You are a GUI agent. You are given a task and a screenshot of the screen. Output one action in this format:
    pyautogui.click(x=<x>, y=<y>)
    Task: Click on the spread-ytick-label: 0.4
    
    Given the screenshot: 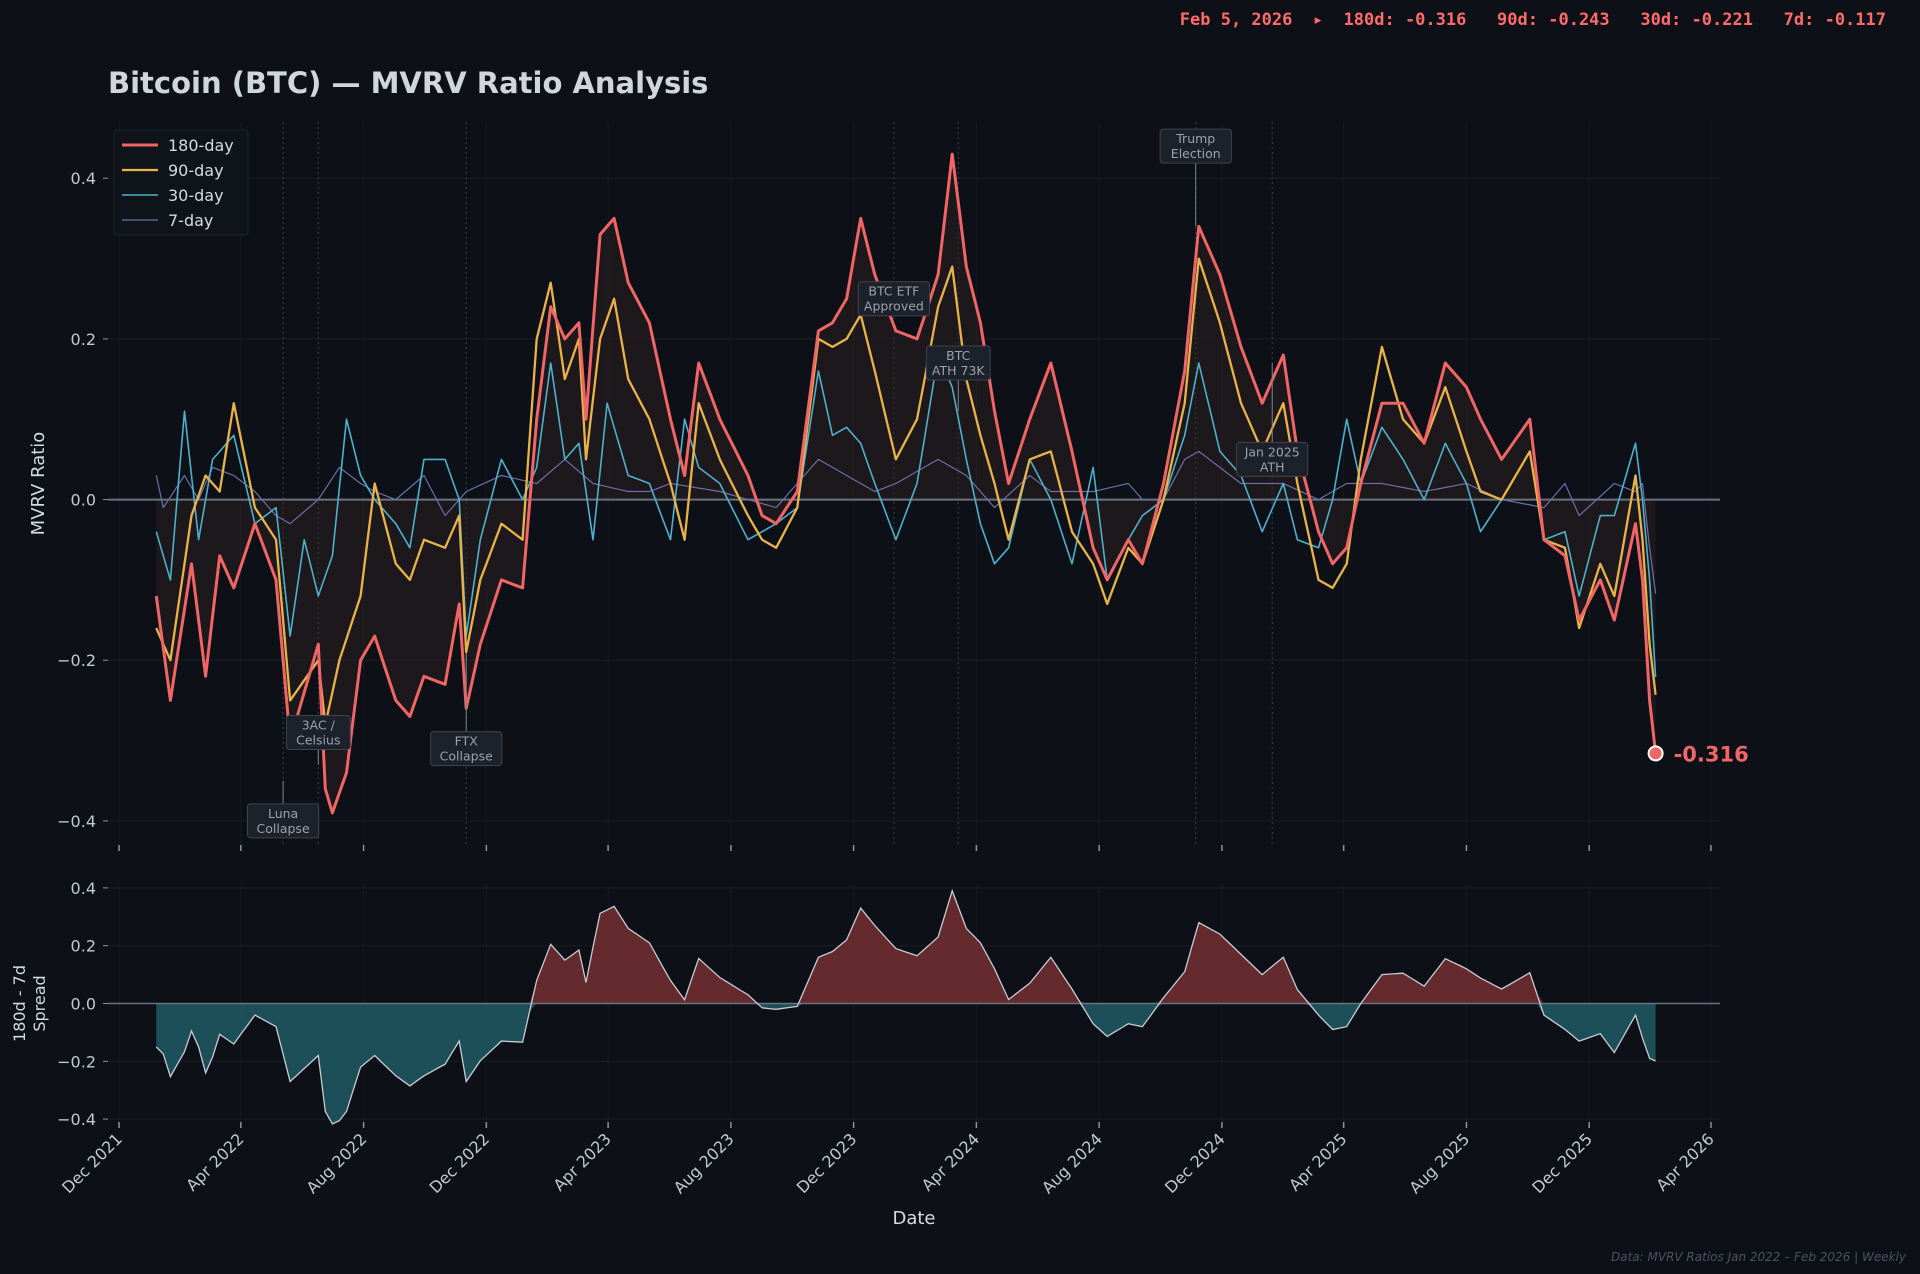 What is the action you would take?
    pyautogui.click(x=83, y=888)
    